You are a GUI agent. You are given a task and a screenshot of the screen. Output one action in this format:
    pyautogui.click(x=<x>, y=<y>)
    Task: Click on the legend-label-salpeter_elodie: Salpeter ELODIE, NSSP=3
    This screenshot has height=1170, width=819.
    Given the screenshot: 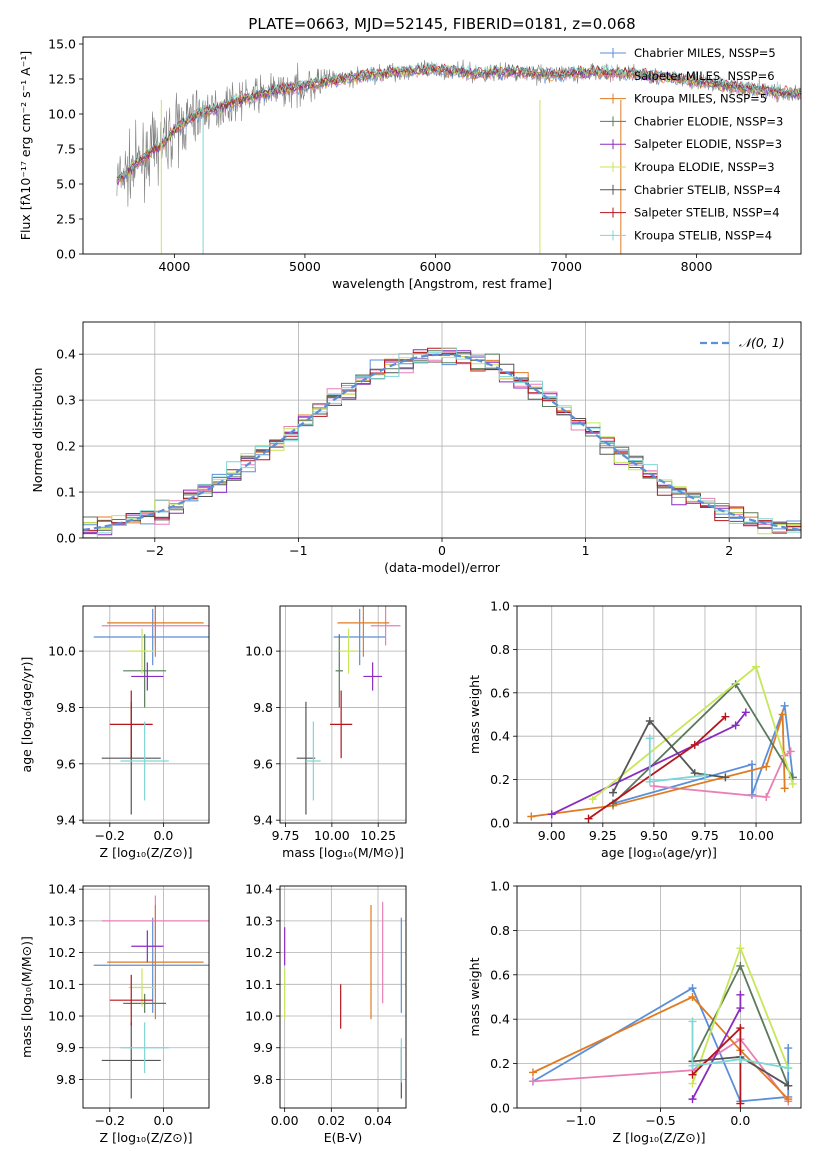 What is the action you would take?
    pyautogui.click(x=708, y=144)
    